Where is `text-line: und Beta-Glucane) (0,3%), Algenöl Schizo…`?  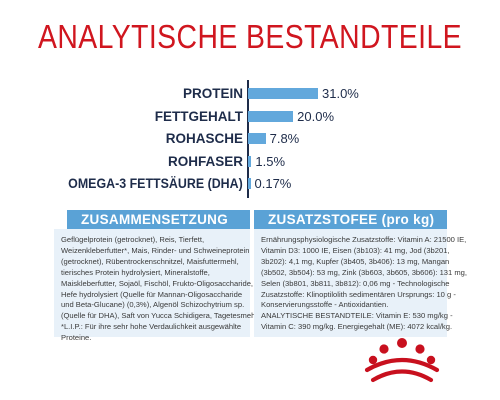
text-line: und Beta-Glucane) (0,3%), Algenöl Schizo… is located at coordinates (153, 305).